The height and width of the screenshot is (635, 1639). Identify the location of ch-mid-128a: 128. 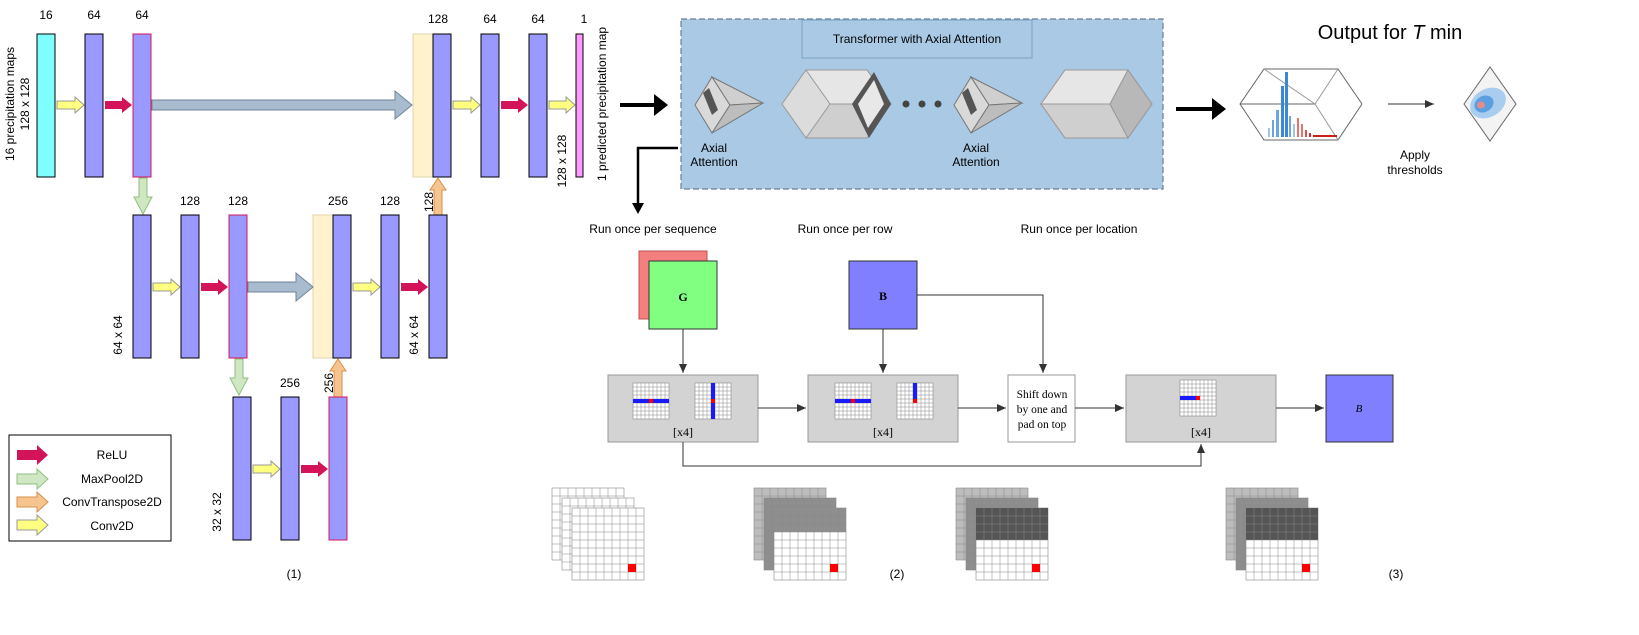
(190, 201).